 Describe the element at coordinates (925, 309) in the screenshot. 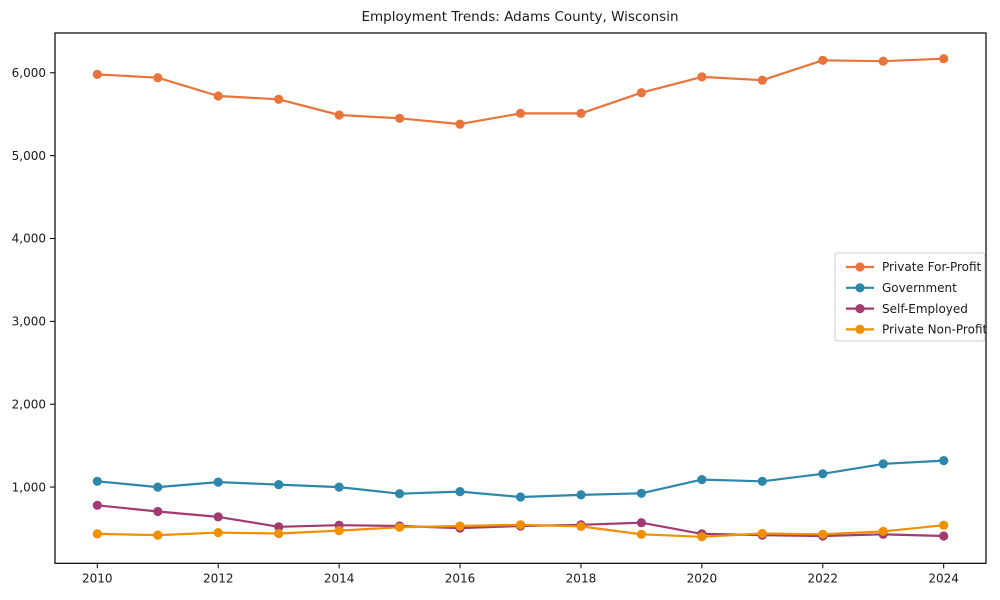

I see `legend-entry-label-self-employed: Self-Employed` at that location.